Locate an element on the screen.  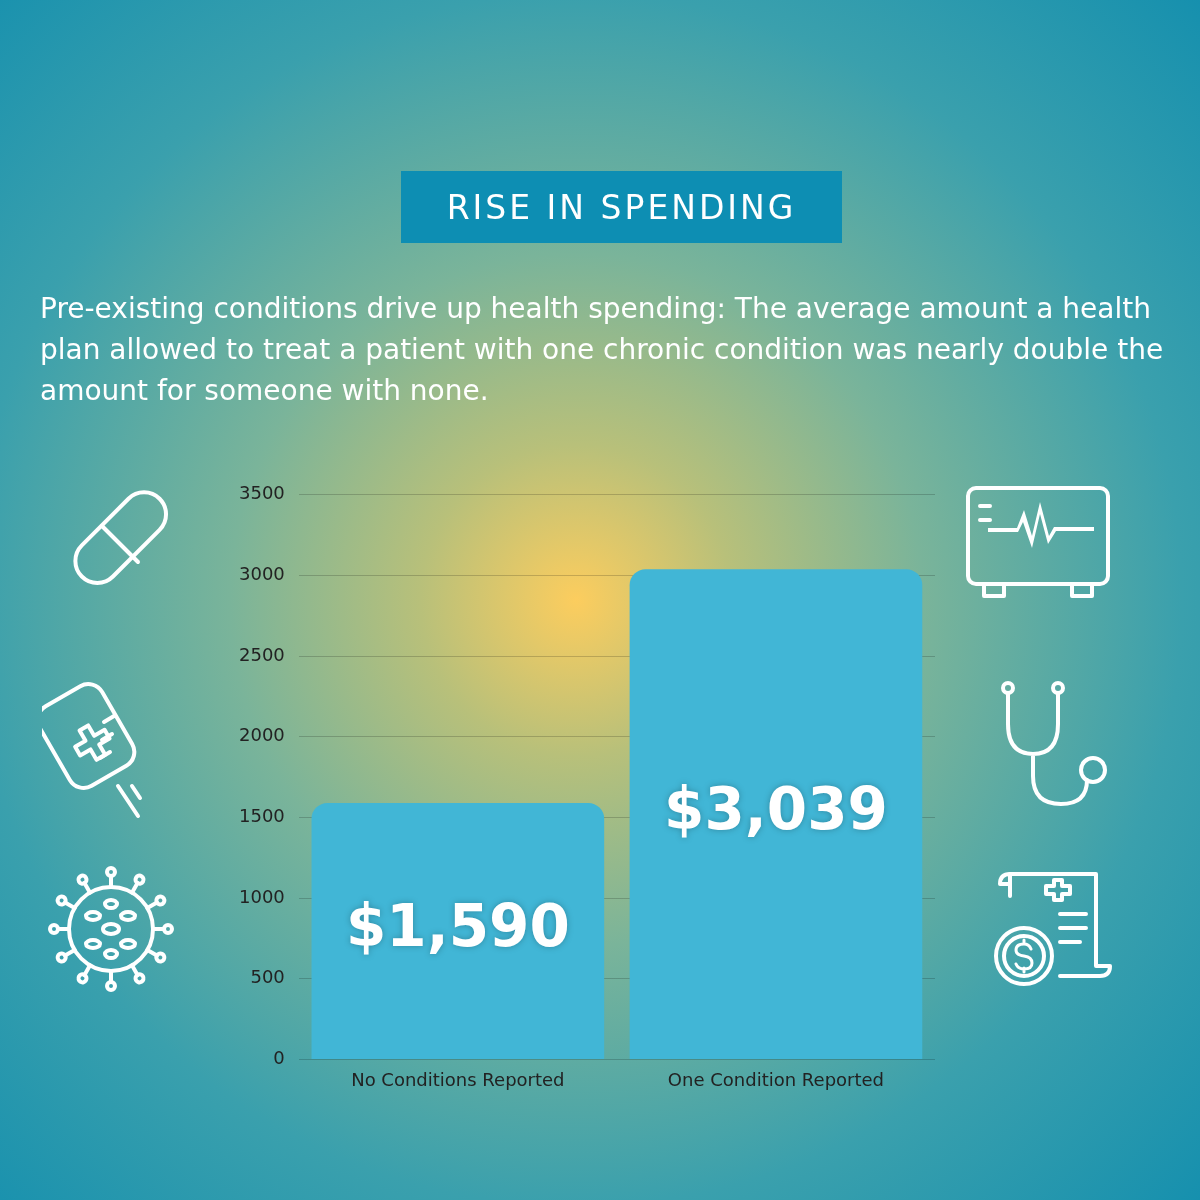
chart-title: RISE IN SPENDING is located at coordinates (621, 207).